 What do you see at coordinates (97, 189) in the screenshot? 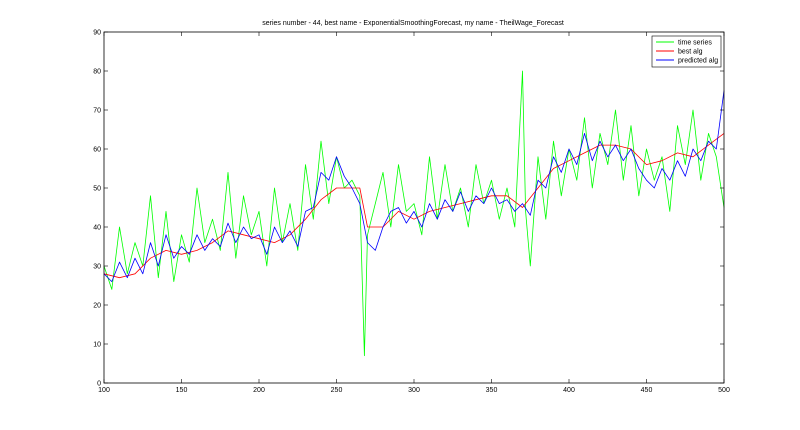
I see `y-tick-label: 50` at bounding box center [97, 189].